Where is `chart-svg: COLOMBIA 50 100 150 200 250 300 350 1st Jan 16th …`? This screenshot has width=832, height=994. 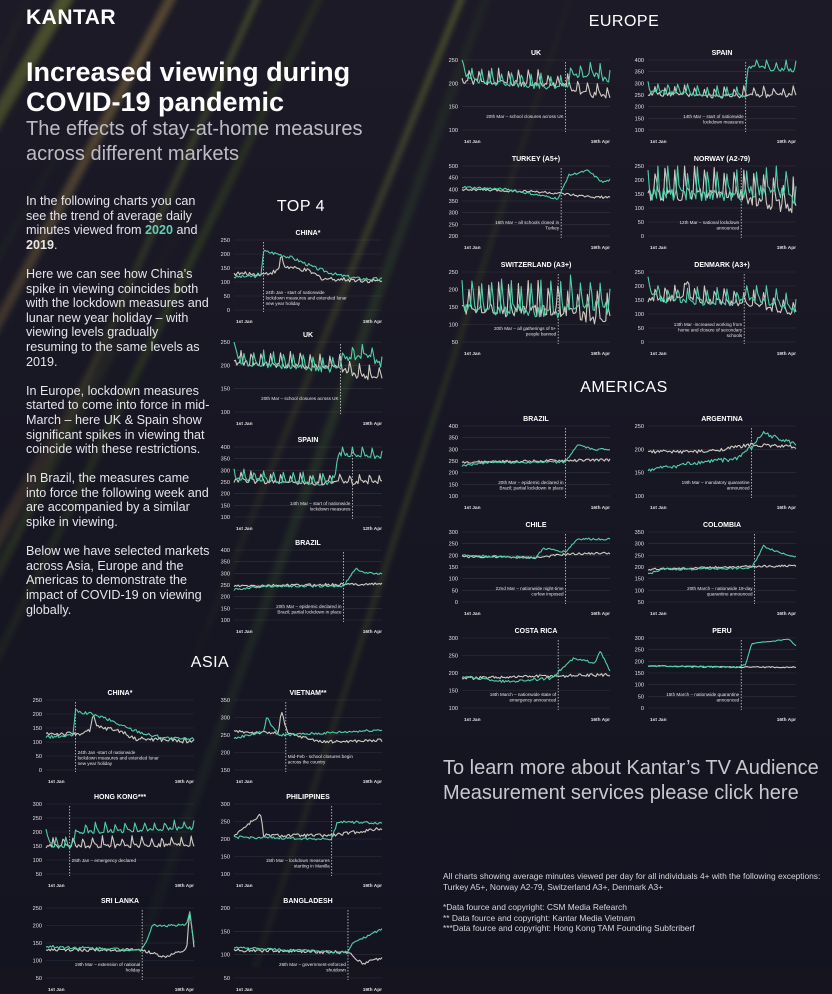
chart-svg: COLOMBIA 50 100 150 200 250 300 350 1st Jan 16th … is located at coordinates (716, 569).